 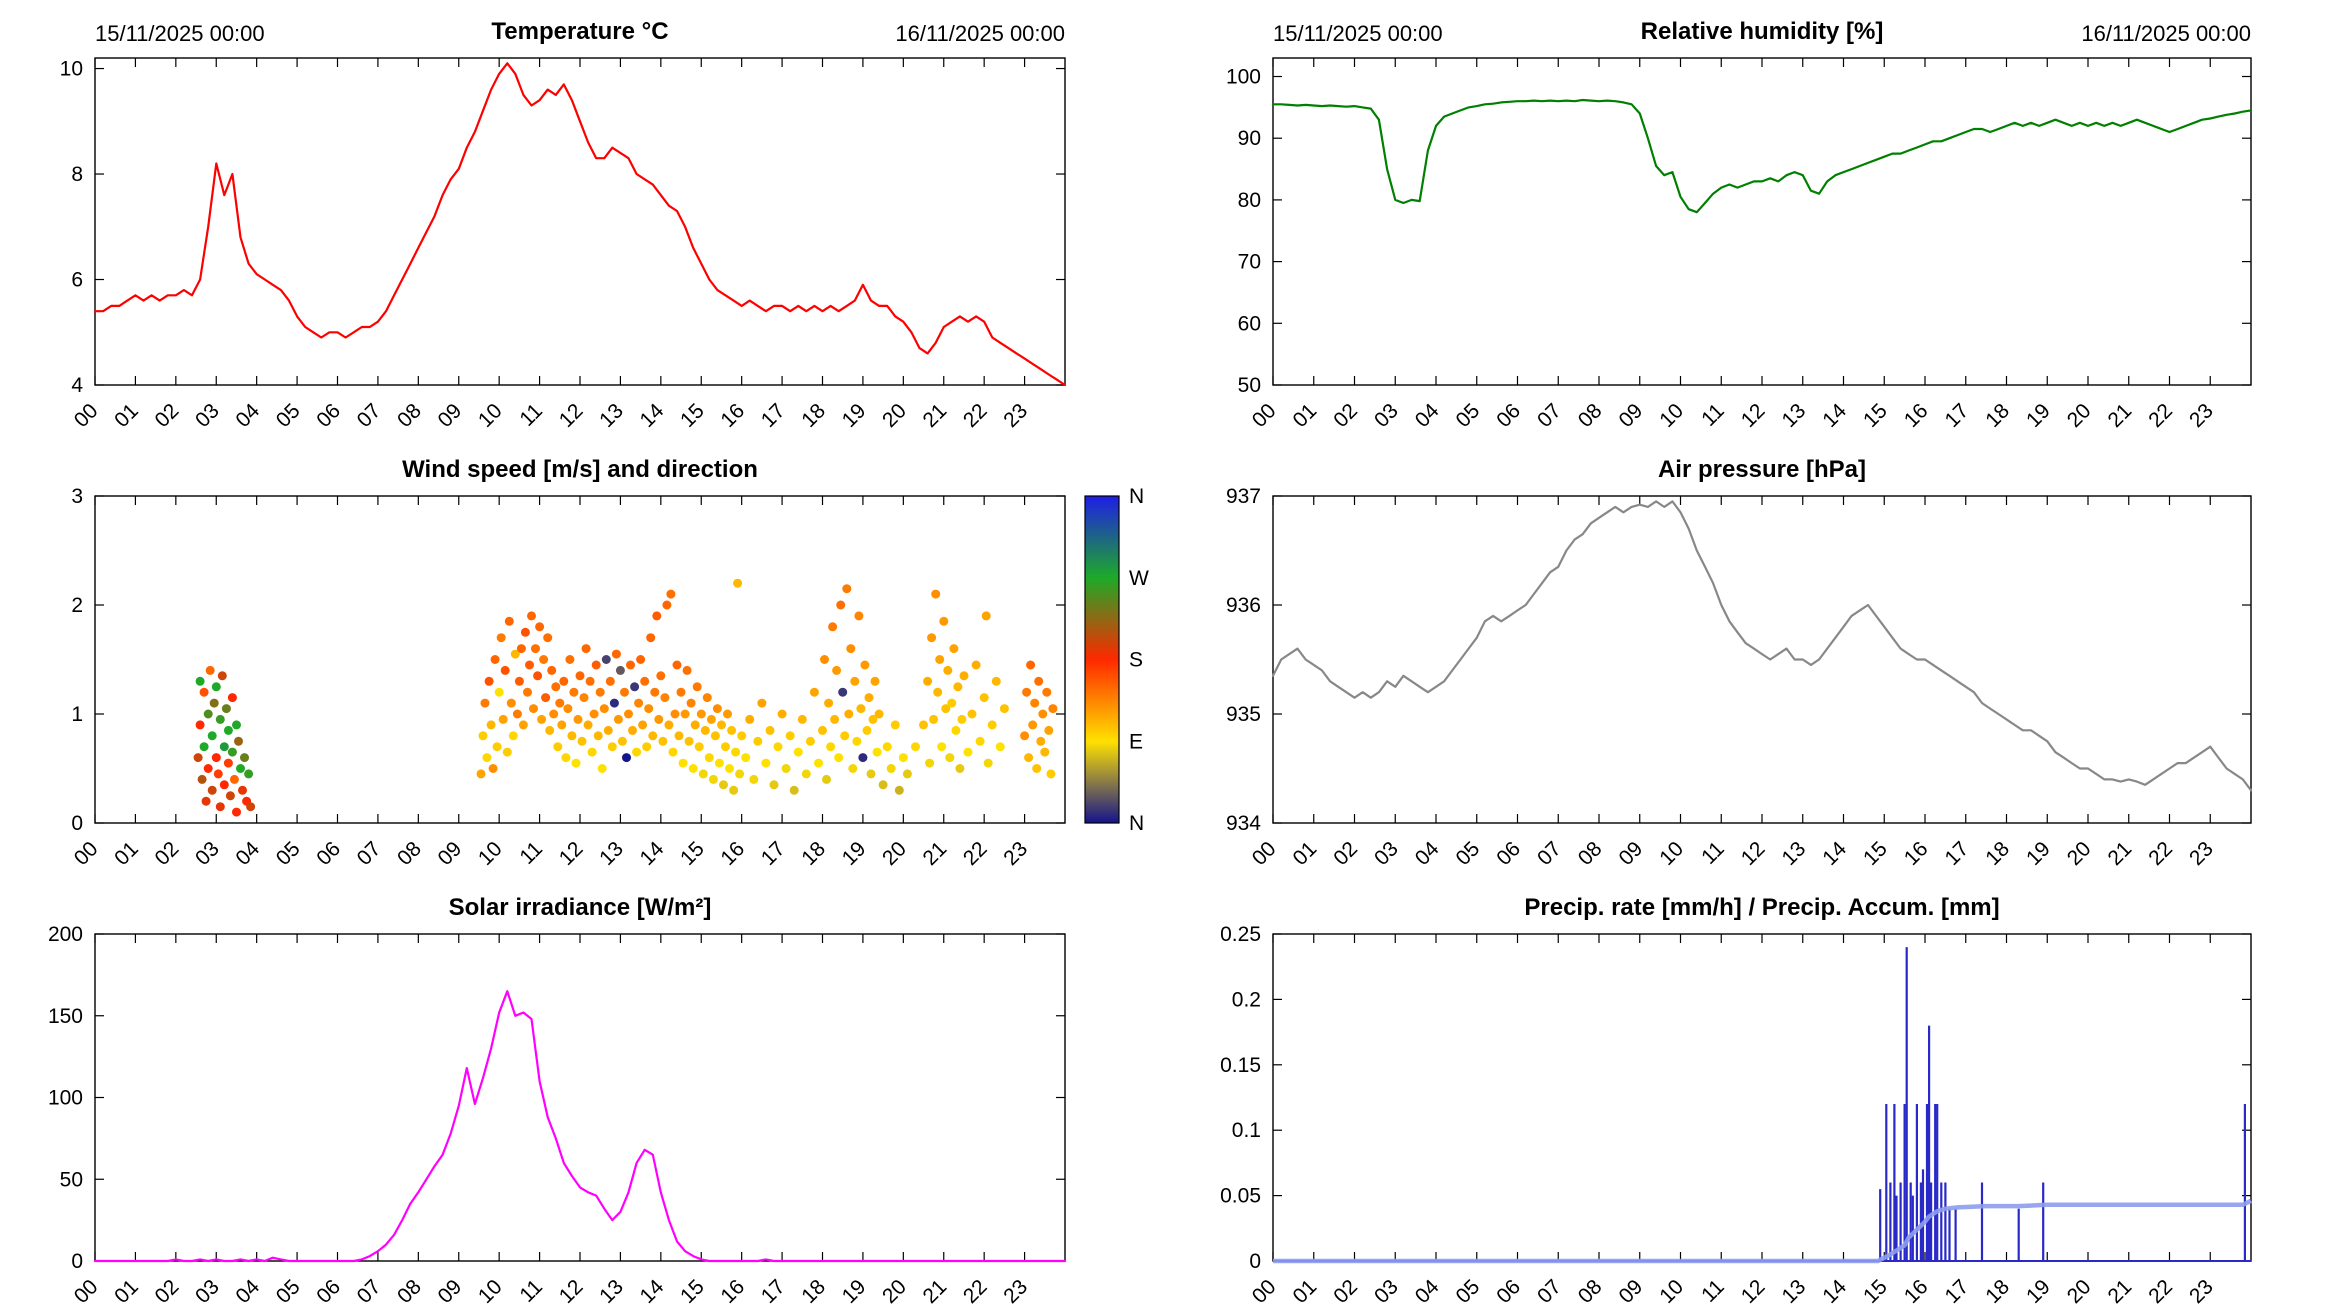 I want to click on y-tick-label: 935, so click(x=1243, y=714).